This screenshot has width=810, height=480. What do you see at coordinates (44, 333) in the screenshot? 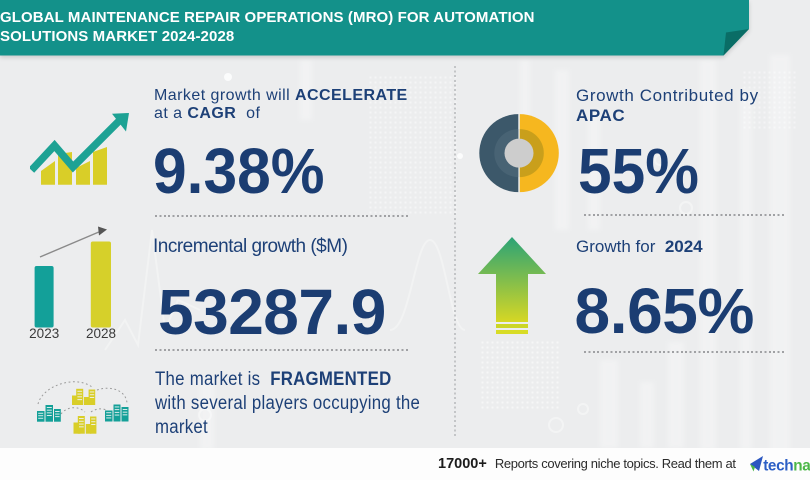
I see `svg-text: 2023` at bounding box center [44, 333].